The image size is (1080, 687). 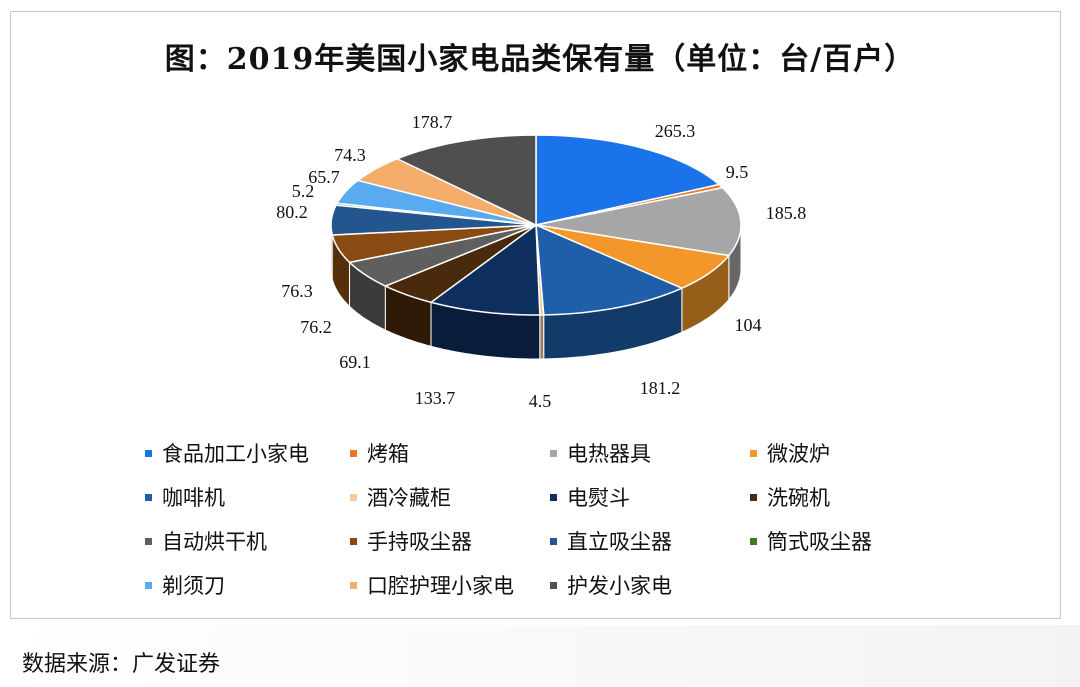 What do you see at coordinates (819, 542) in the screenshot?
I see `legend-label: 筒式吸尘器` at bounding box center [819, 542].